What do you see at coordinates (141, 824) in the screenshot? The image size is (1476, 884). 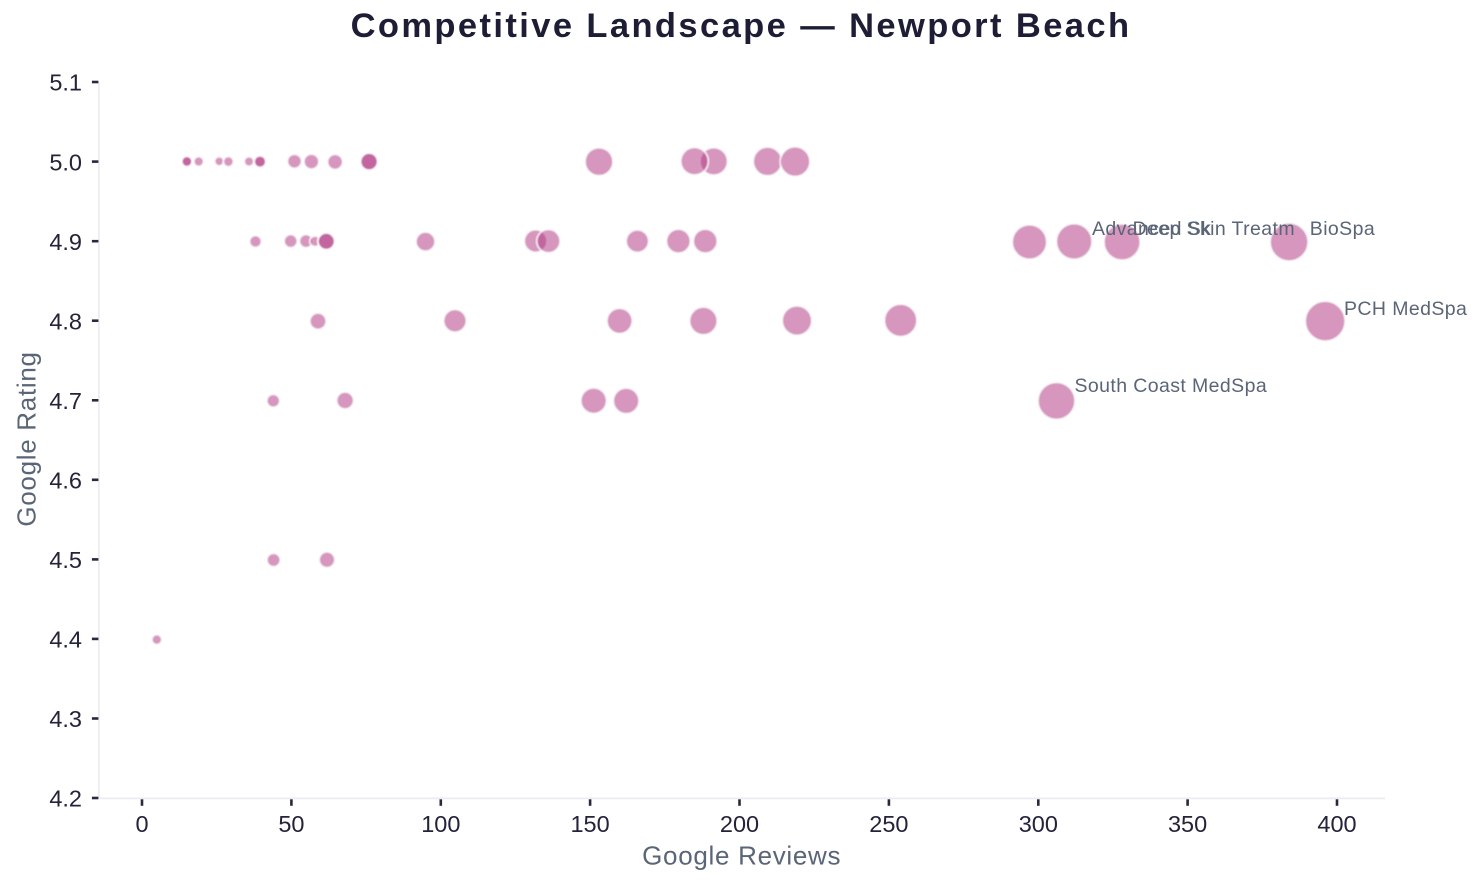 I see `svg-text: 0` at bounding box center [141, 824].